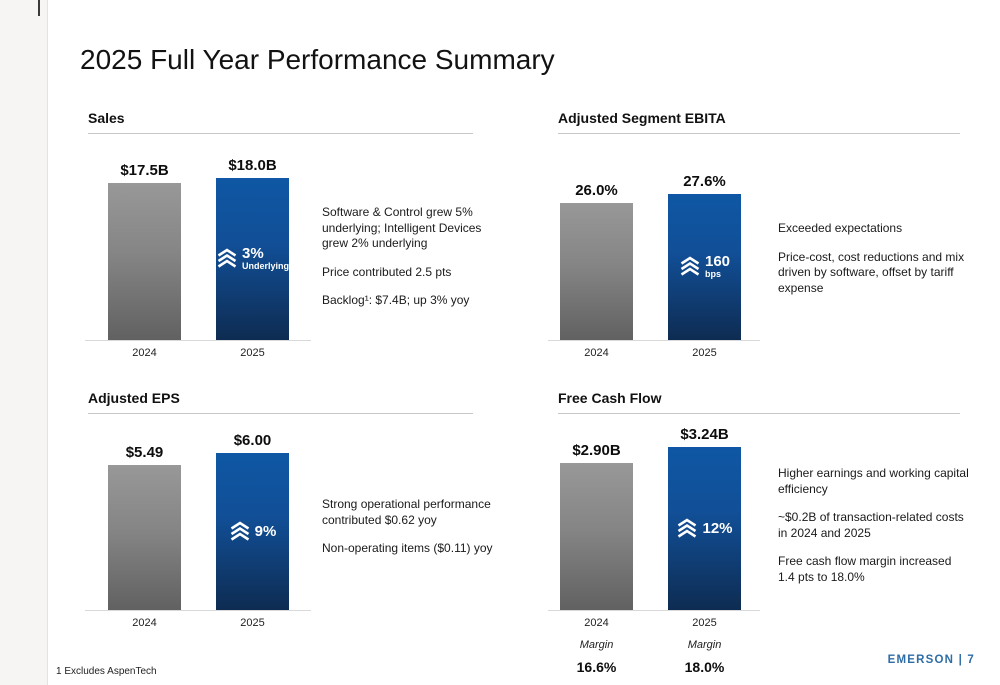 The width and height of the screenshot is (1000, 685). I want to click on ebita-badge-text: 160 bps, so click(717, 266).